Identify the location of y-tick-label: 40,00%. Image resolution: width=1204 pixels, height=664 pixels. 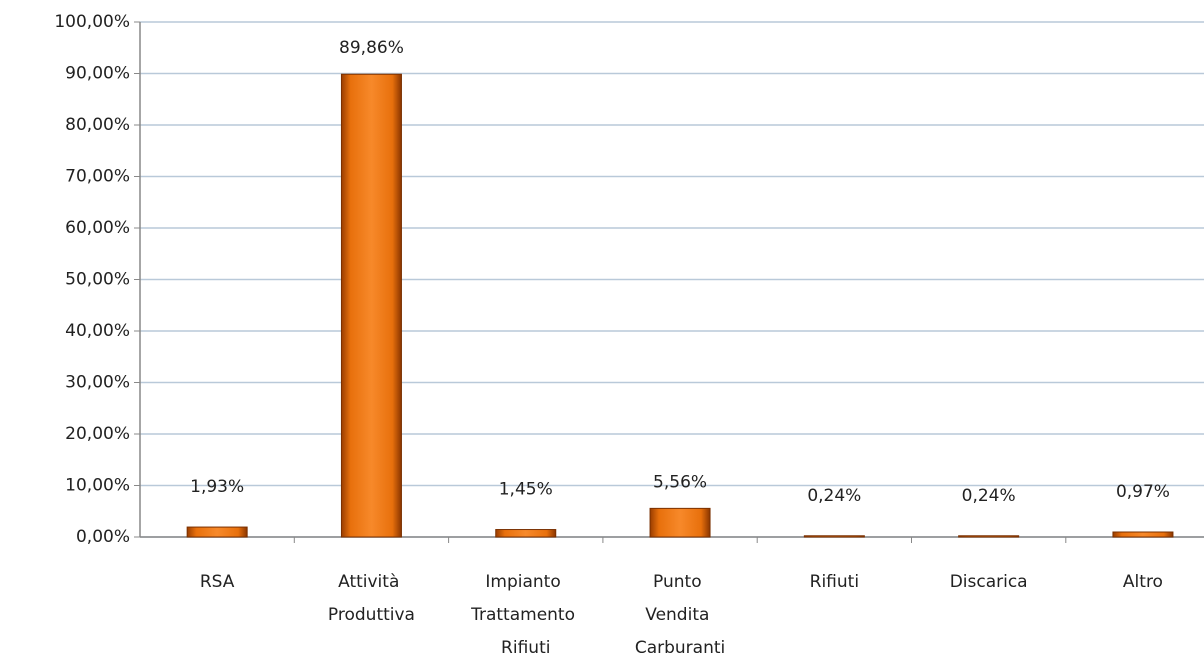
(97, 331).